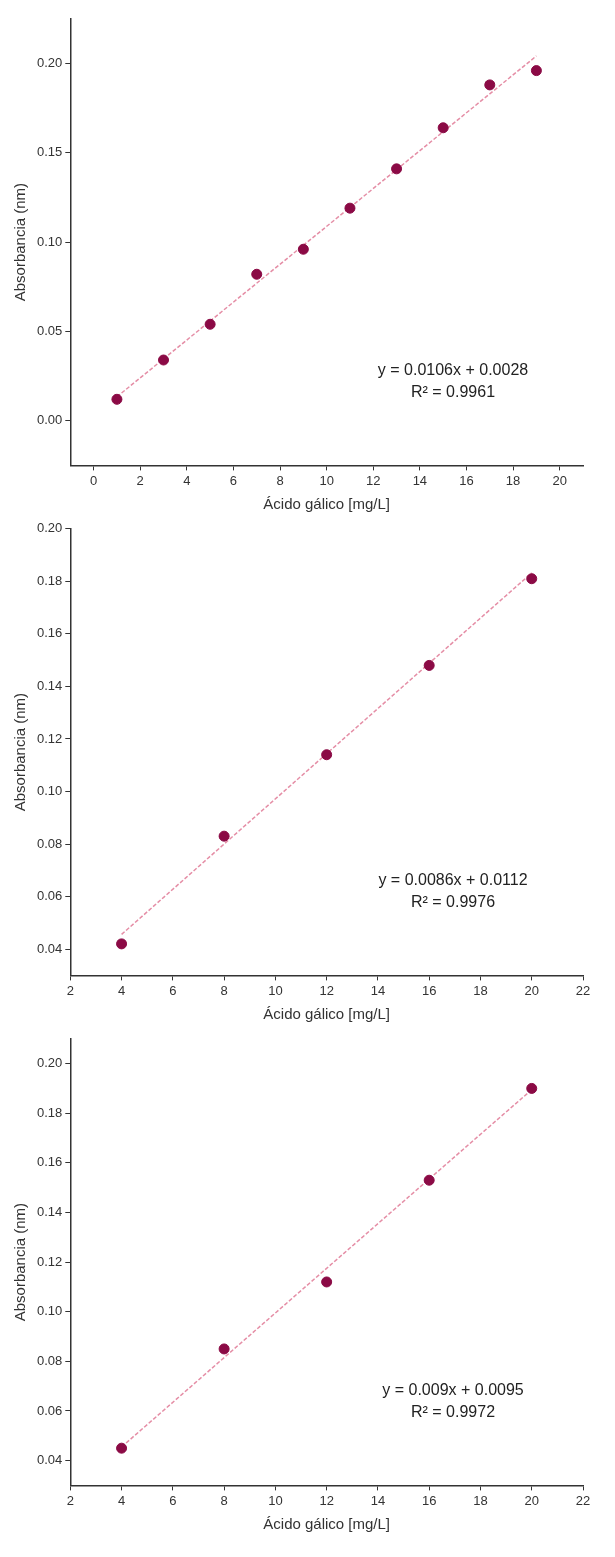  What do you see at coordinates (453, 880) in the screenshot?
I see `annotation: y = 0.0086x + 0.0112` at bounding box center [453, 880].